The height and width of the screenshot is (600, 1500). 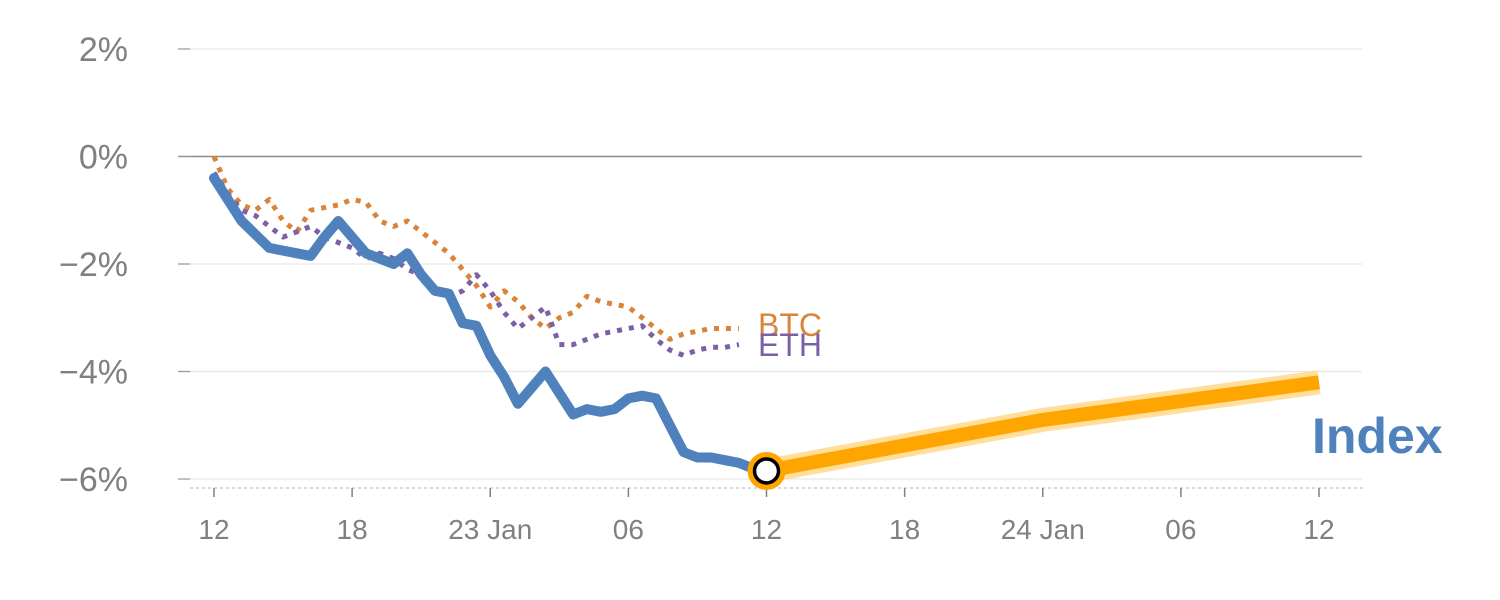 What do you see at coordinates (766, 471) in the screenshot?
I see `highlight-marker` at bounding box center [766, 471].